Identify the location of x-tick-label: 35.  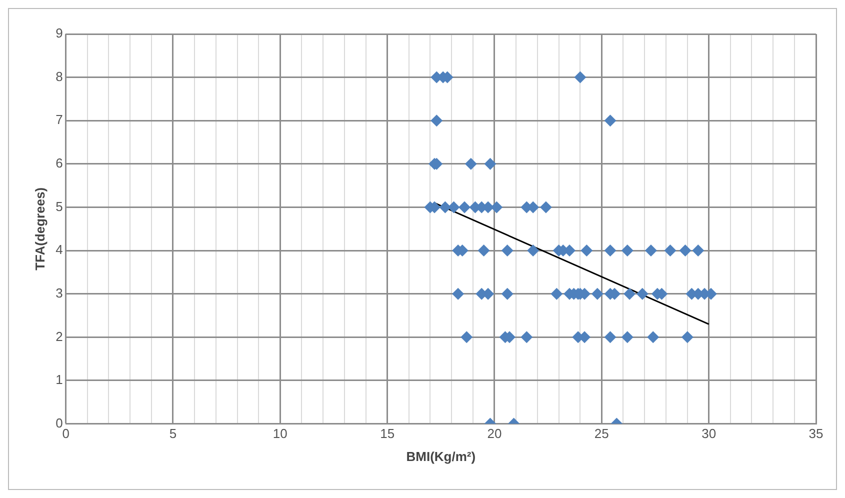
(816, 434).